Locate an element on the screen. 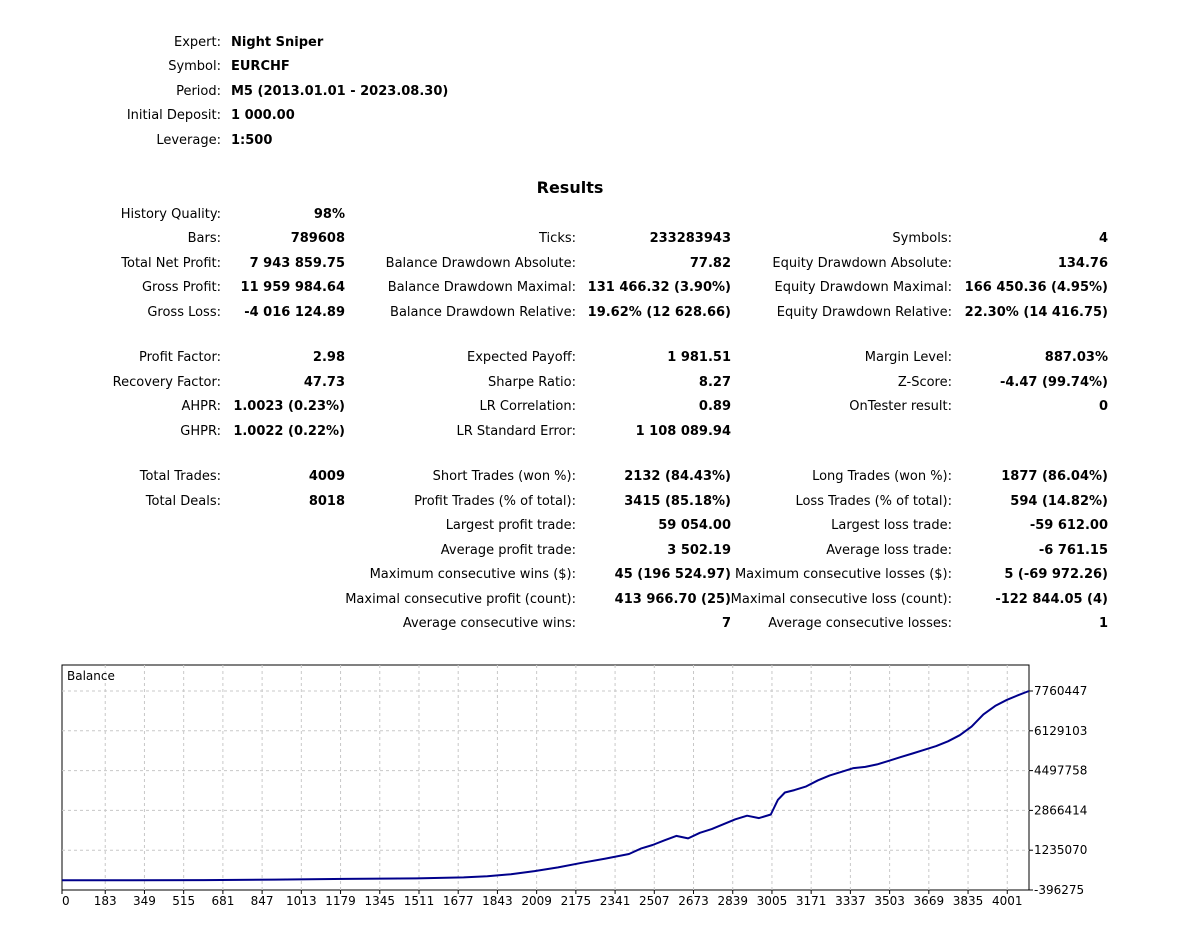  initial-deposit-value: 1 000.00 is located at coordinates (263, 115).